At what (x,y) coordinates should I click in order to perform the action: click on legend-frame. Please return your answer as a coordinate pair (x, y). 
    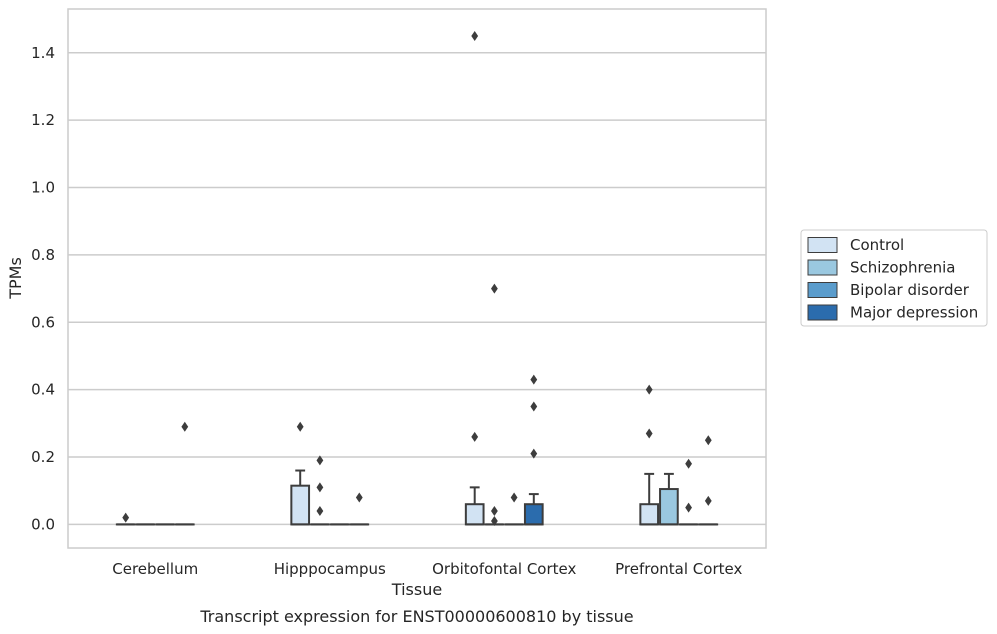
    Looking at the image, I should click on (894, 278).